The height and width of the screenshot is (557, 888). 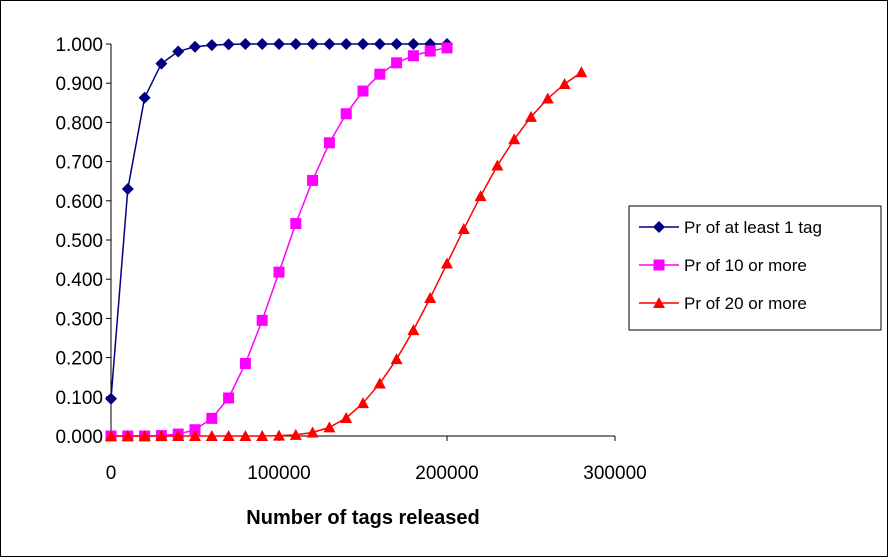 I want to click on y-tick-label: 1.000, so click(x=79, y=45).